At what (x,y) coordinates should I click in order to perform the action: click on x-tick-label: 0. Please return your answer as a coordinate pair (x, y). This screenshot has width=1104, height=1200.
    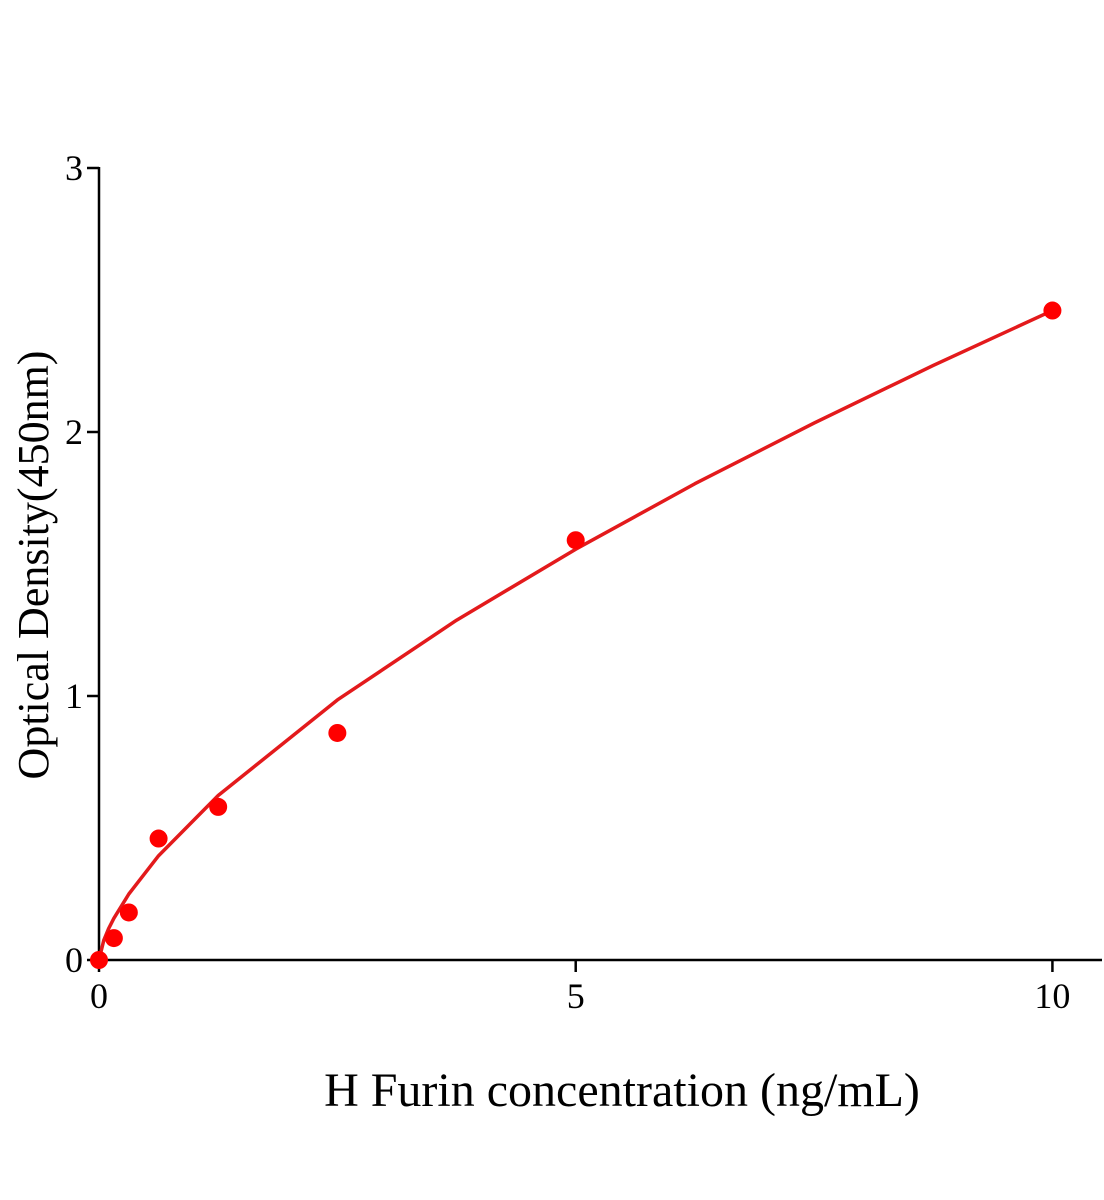
    Looking at the image, I should click on (99, 996).